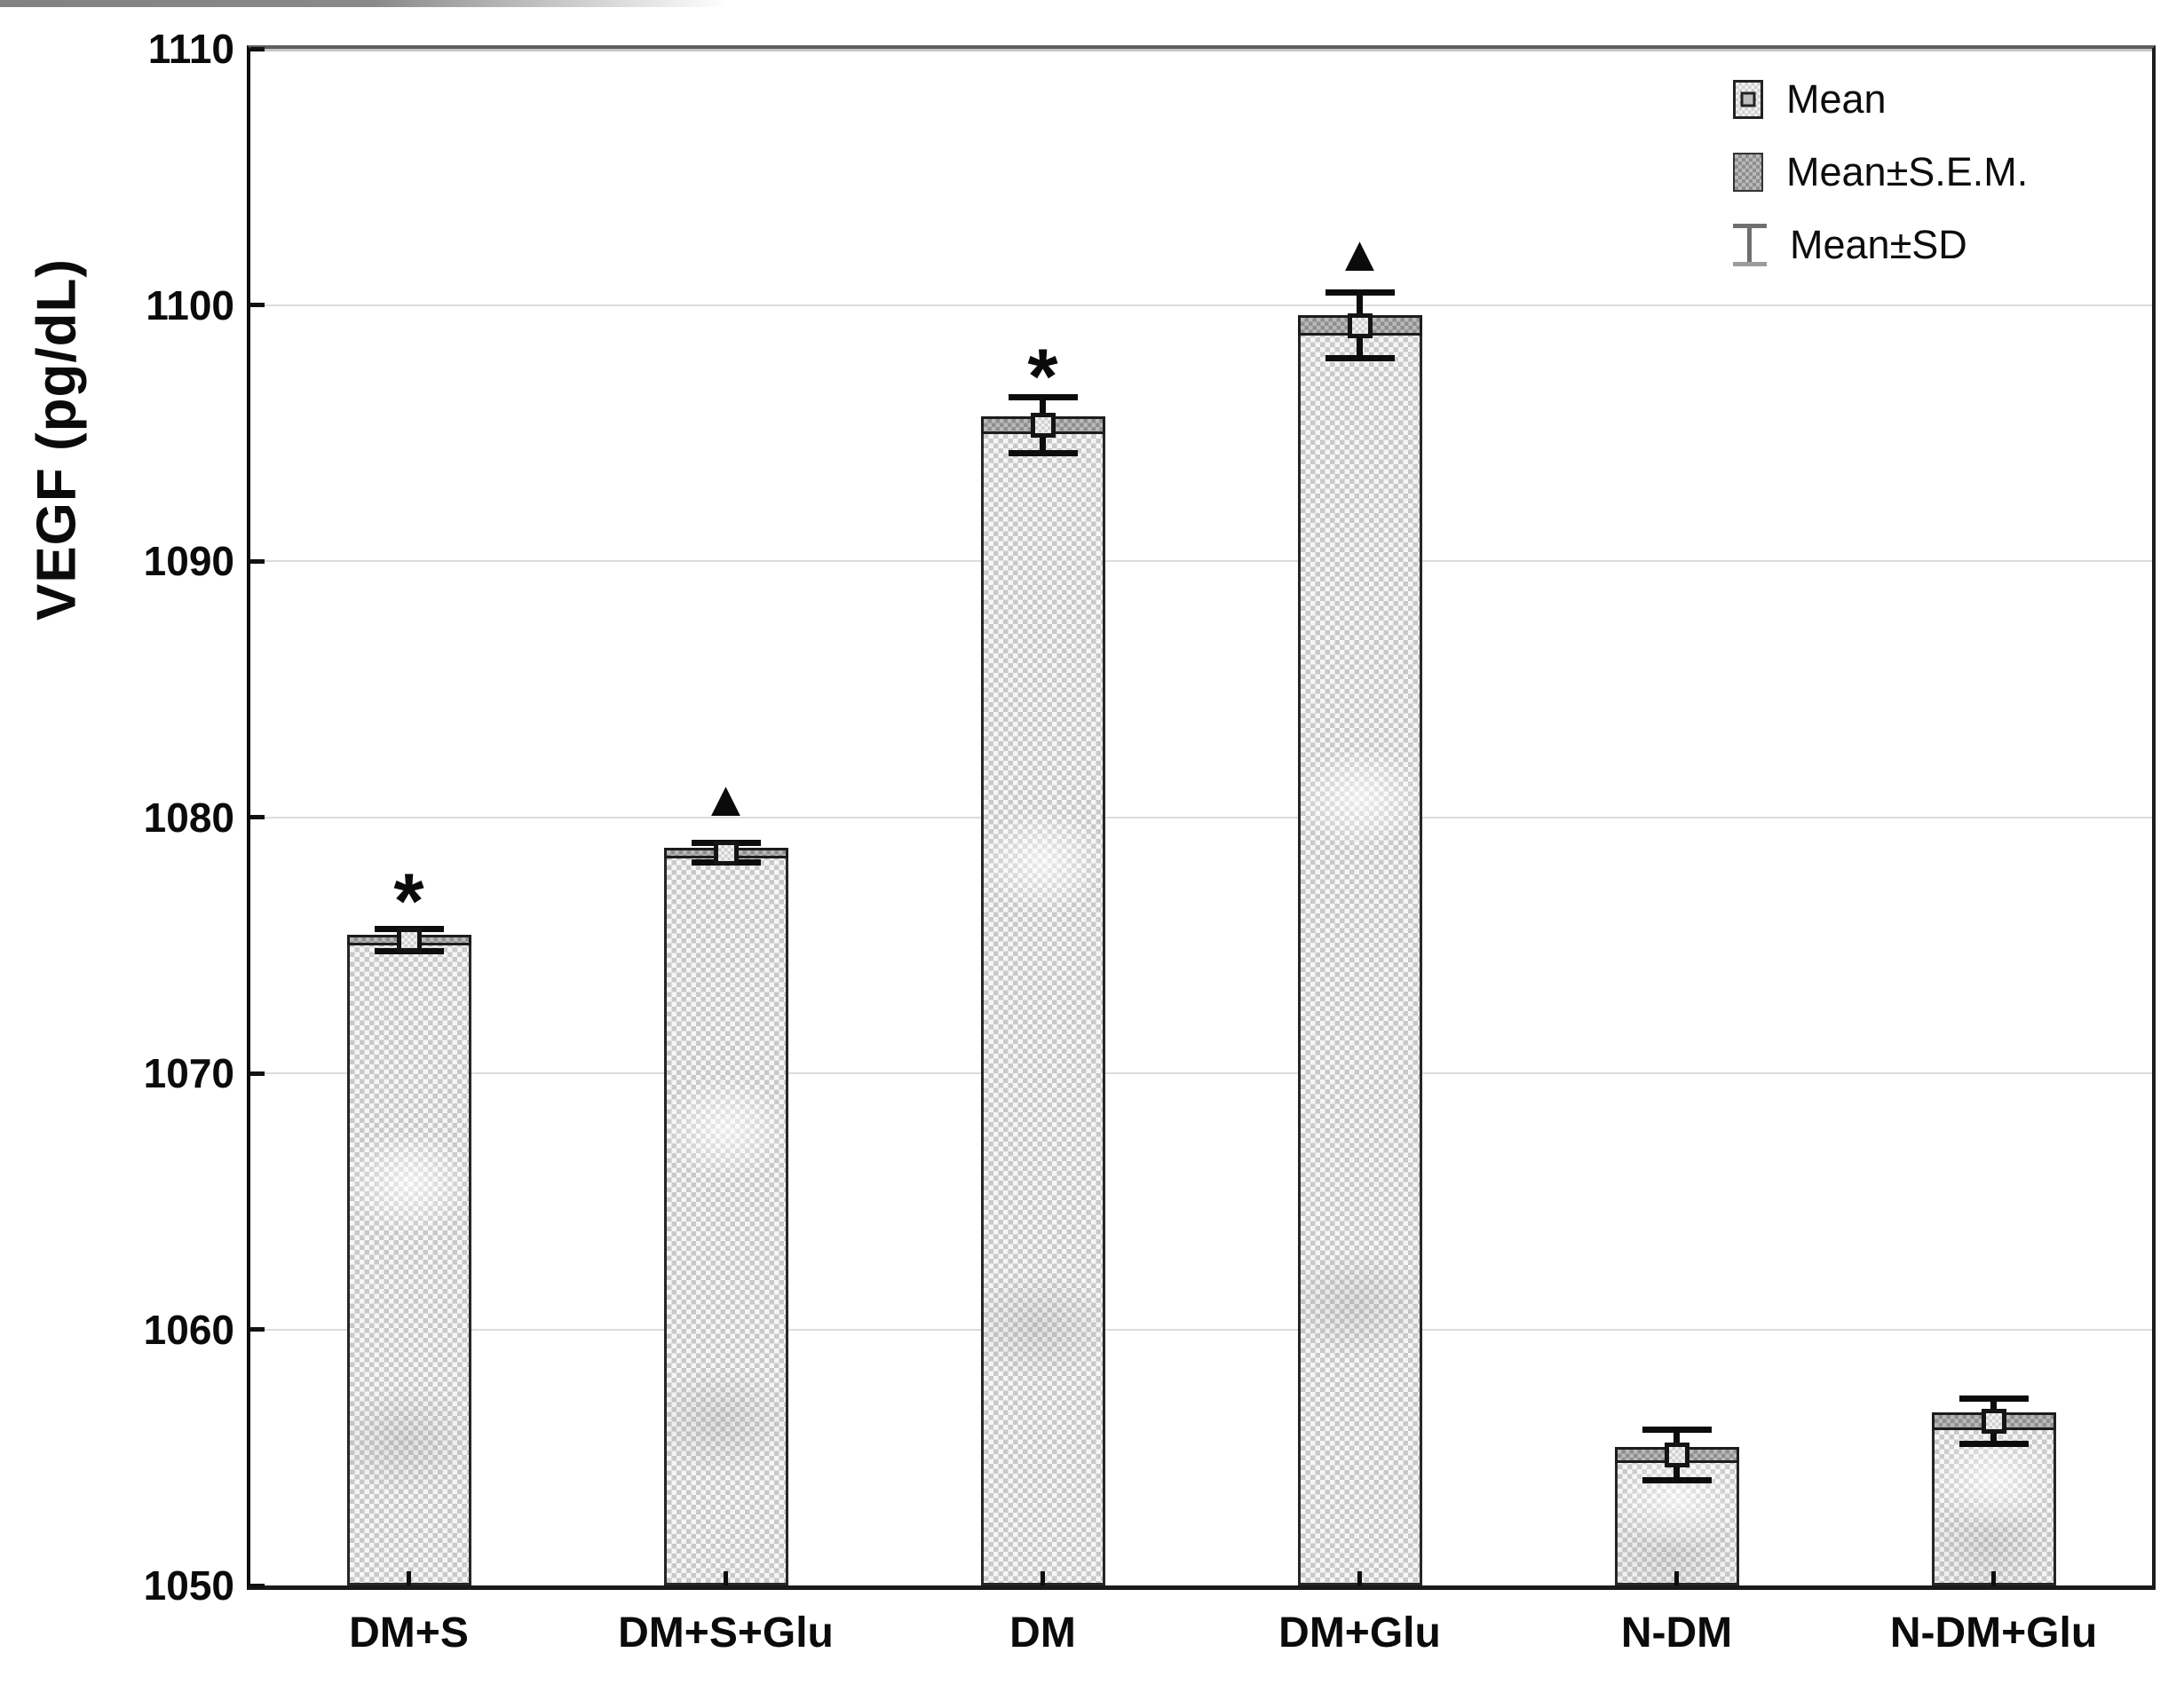  I want to click on legend-item-sem: Mean±S.E.M., so click(1881, 172).